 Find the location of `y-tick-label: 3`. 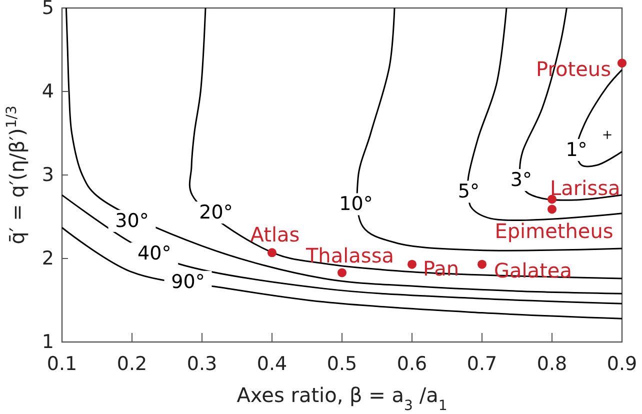

y-tick-label: 3 is located at coordinates (48, 175).